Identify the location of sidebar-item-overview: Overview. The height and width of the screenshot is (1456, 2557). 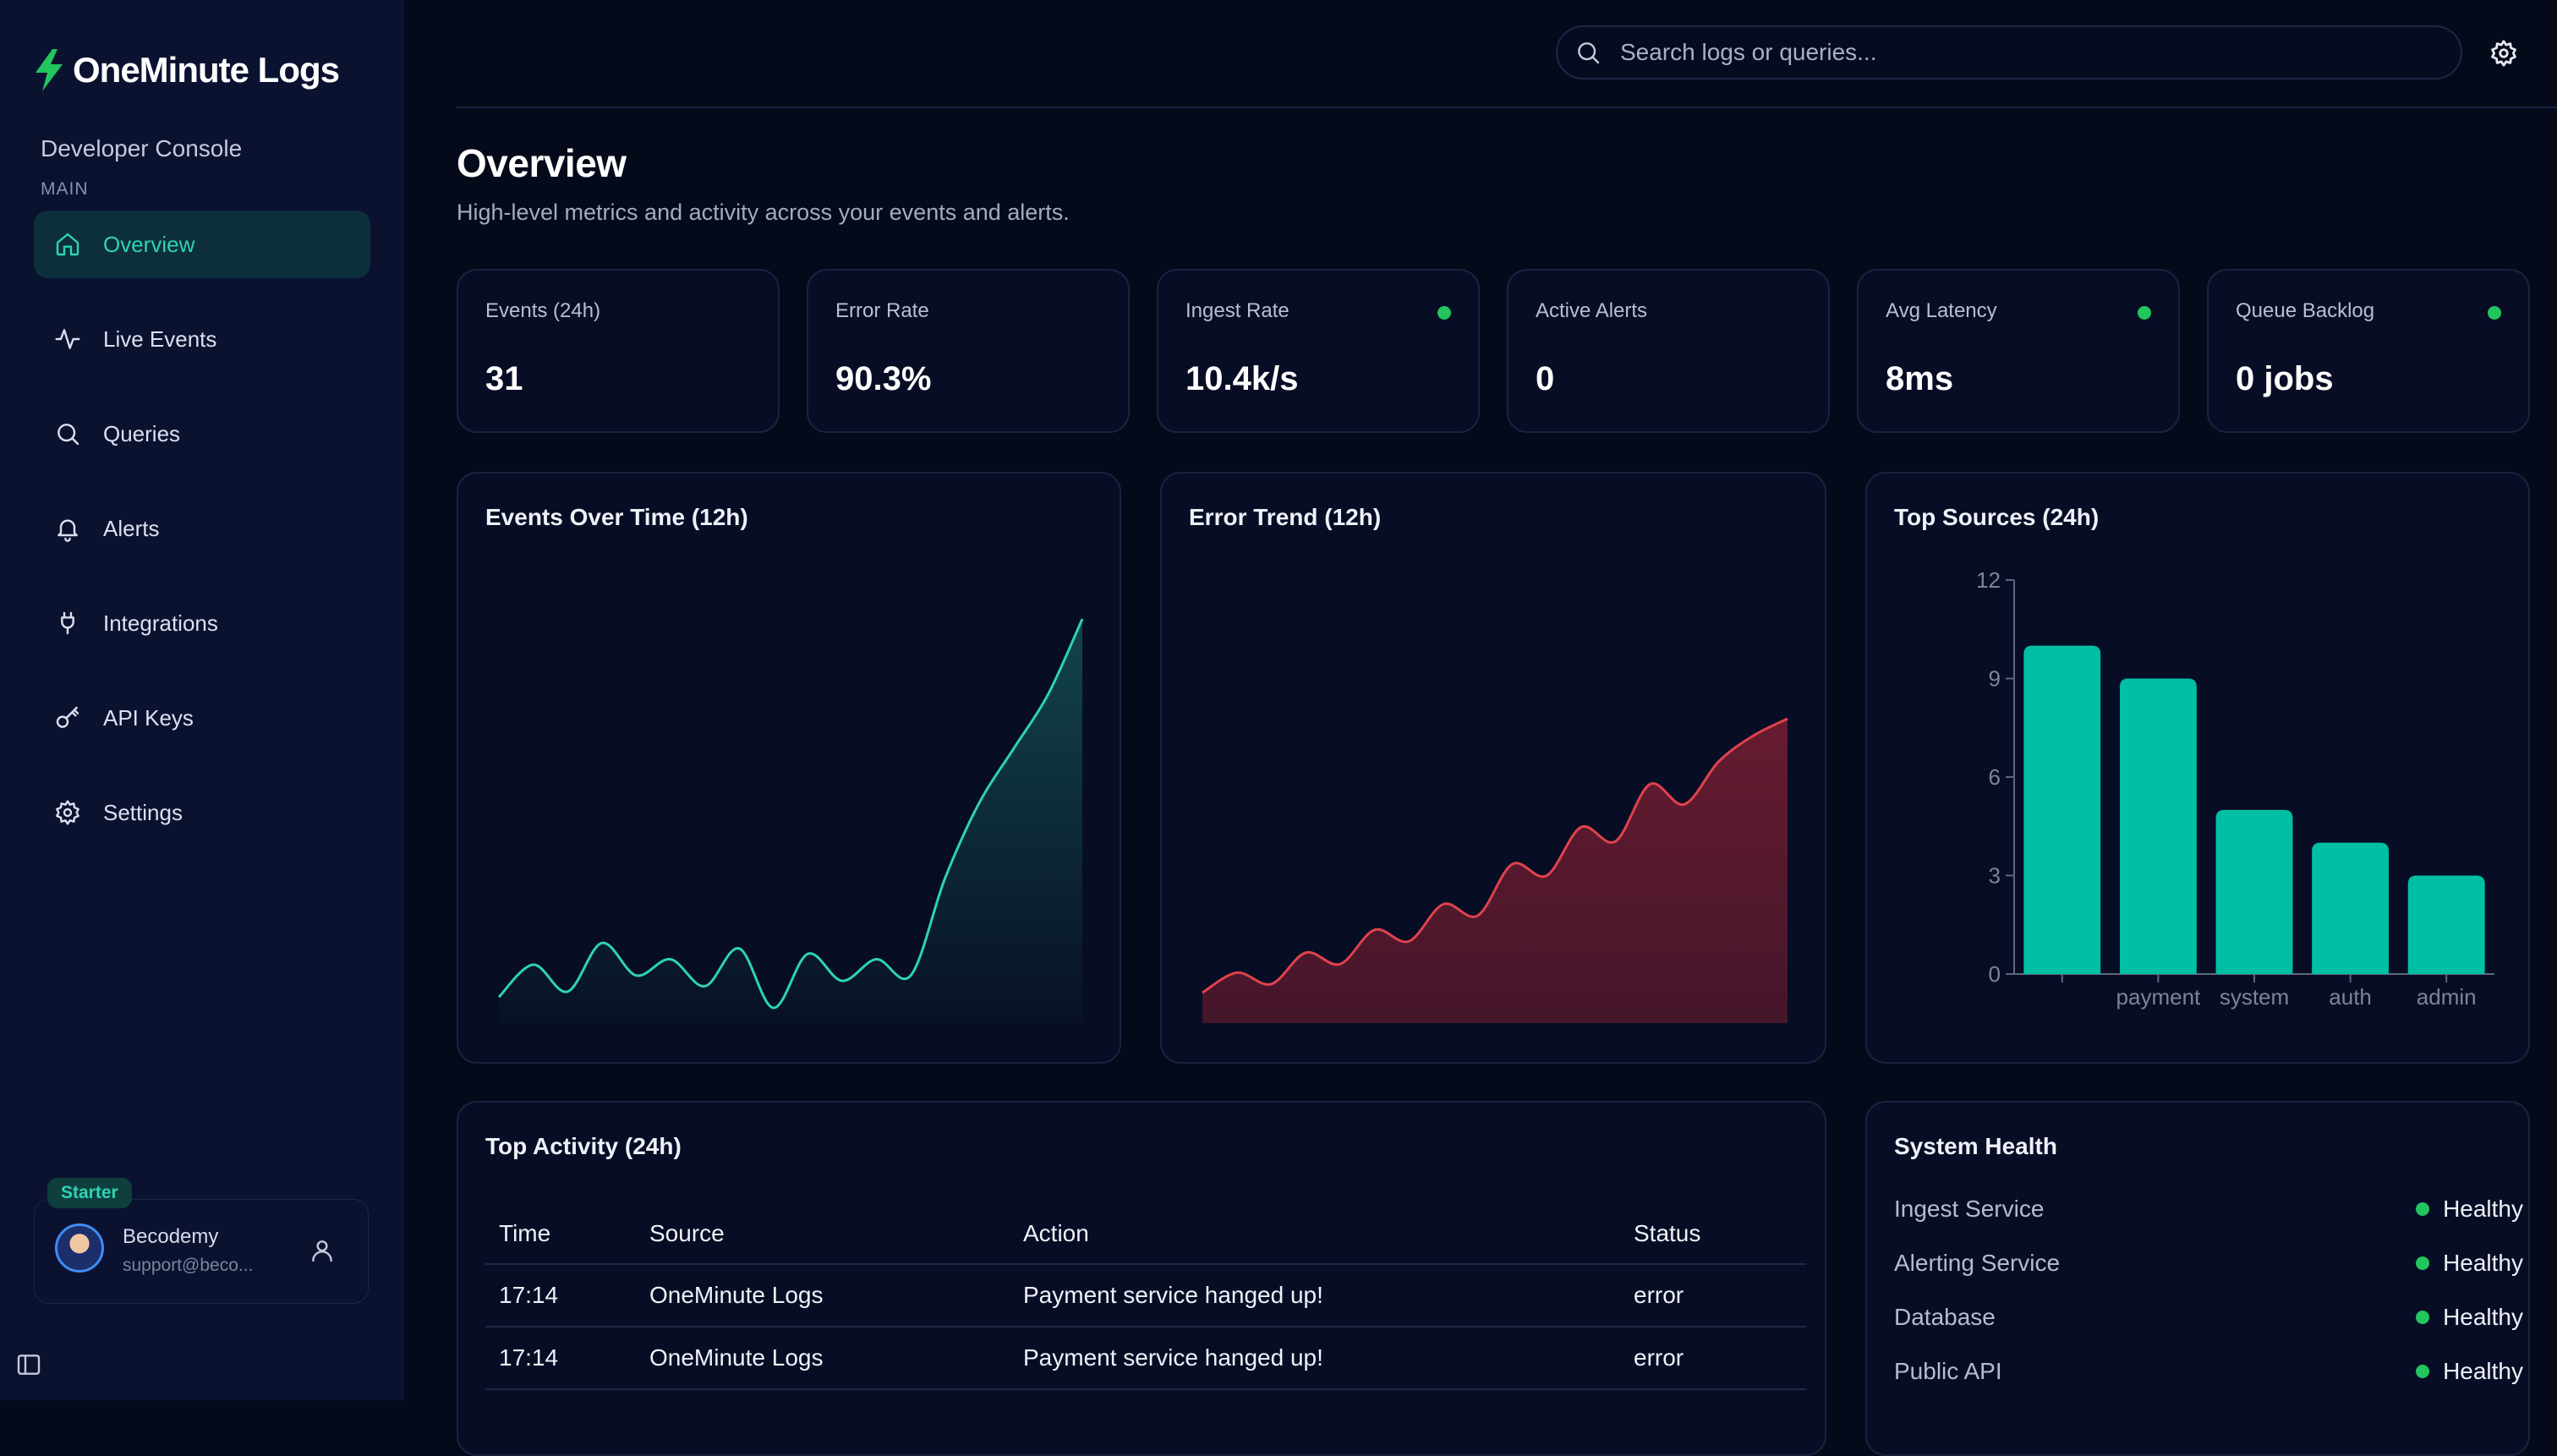
(202, 244).